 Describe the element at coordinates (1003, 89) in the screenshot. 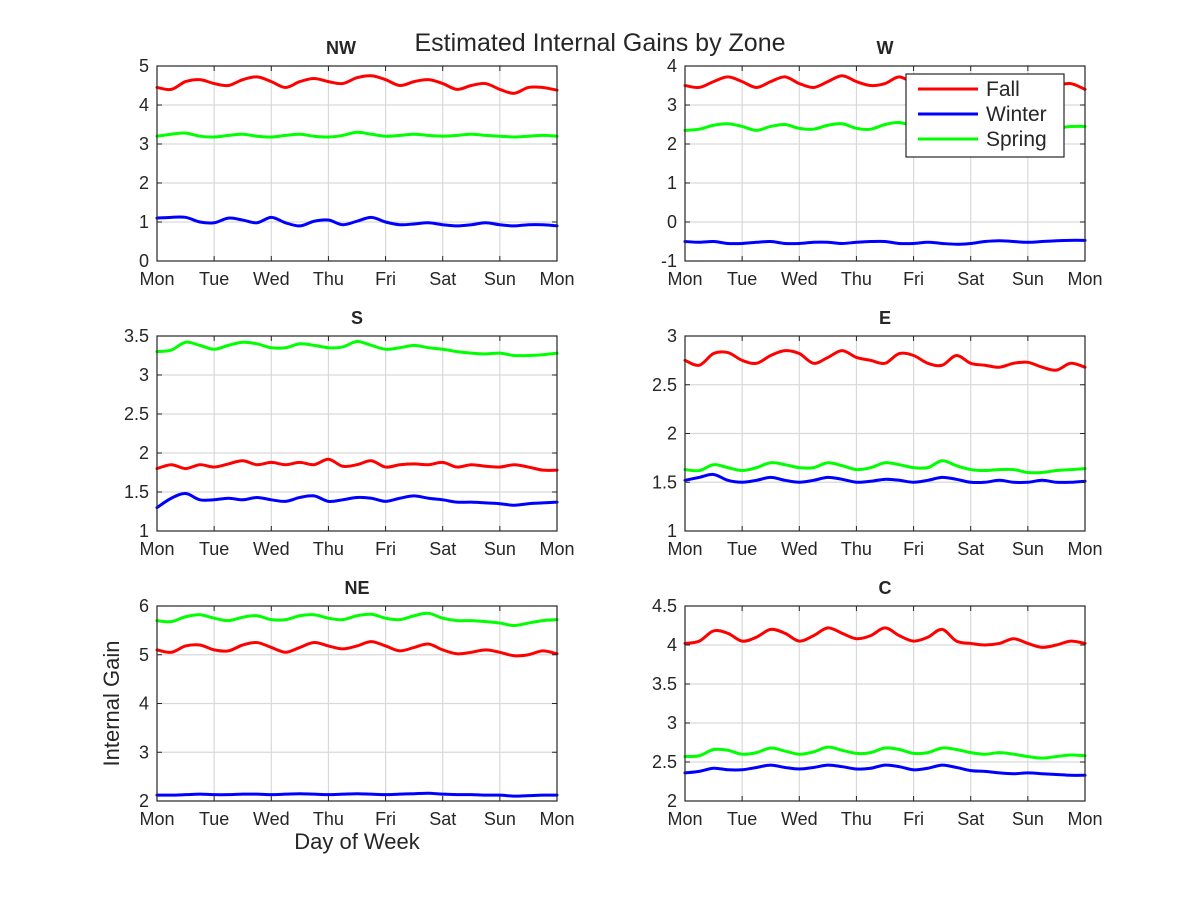

I see `legend-label-fall: Fall` at that location.